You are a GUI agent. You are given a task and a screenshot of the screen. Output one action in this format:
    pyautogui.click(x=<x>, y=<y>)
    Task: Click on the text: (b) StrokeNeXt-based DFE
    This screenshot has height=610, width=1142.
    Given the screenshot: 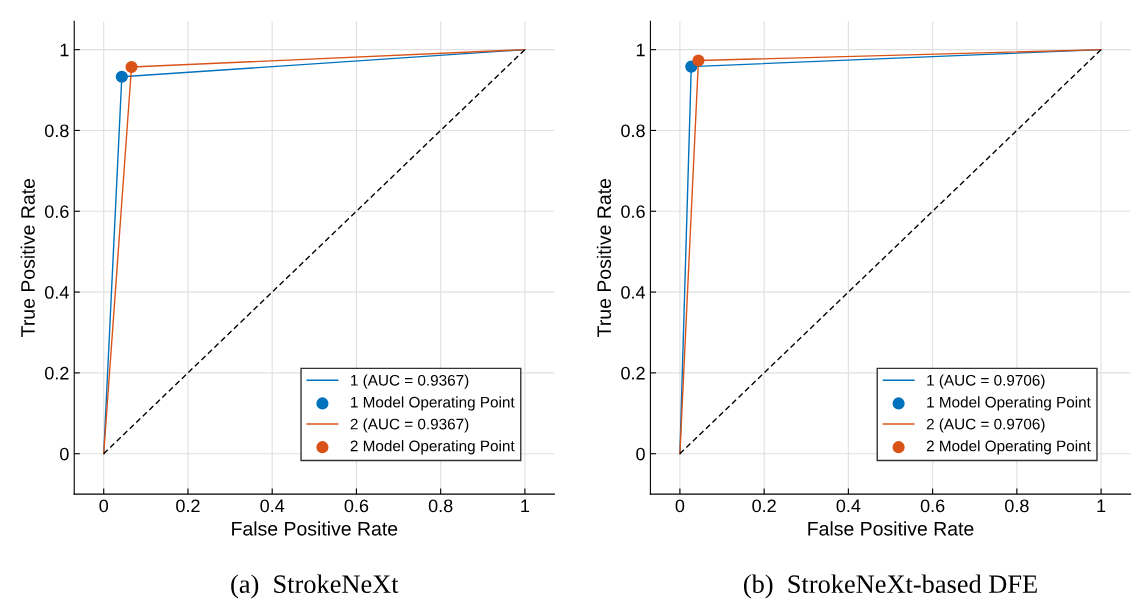 What is the action you would take?
    pyautogui.click(x=890, y=586)
    